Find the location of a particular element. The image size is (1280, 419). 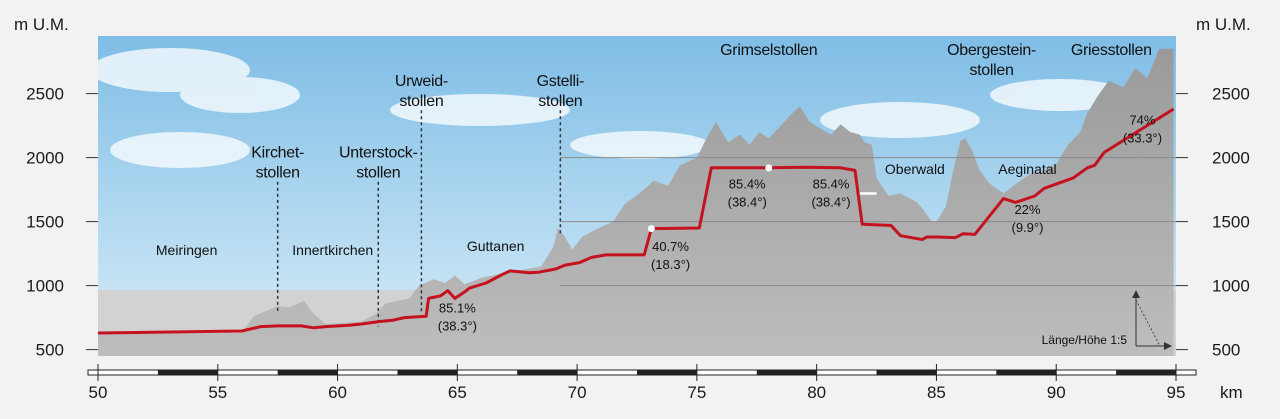

y-tick-label-left-2500: 2500 is located at coordinates (45, 94).